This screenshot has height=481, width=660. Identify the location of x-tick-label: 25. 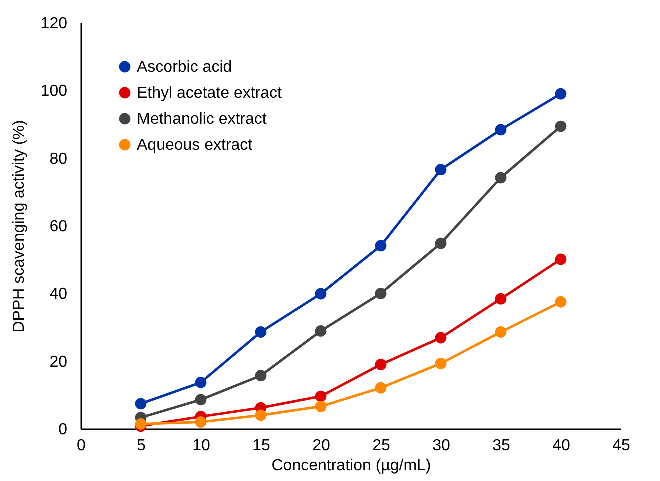
(381, 446).